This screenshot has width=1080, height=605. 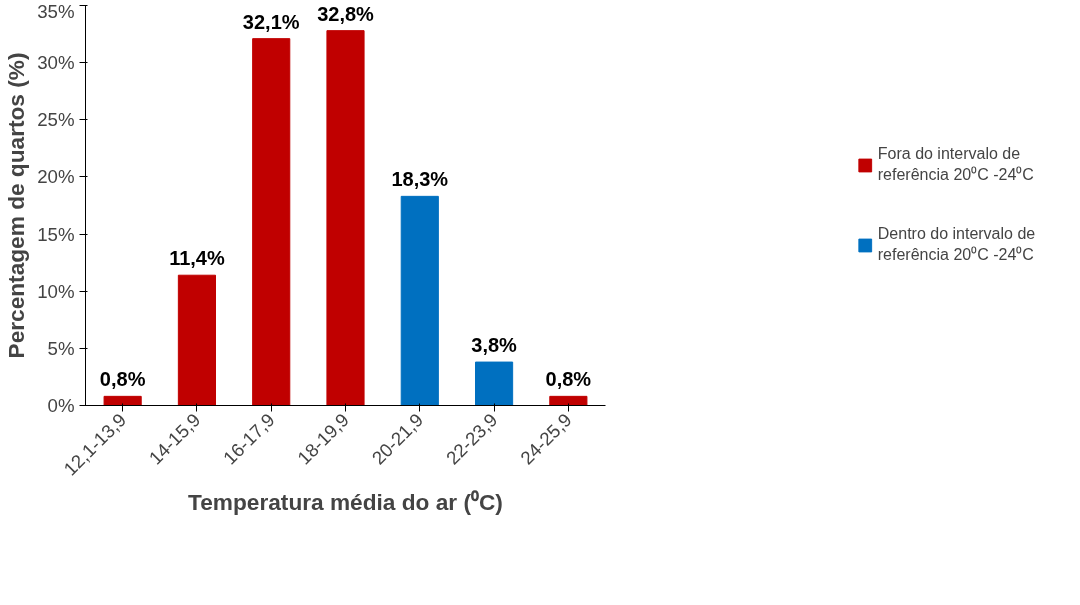 I want to click on legend-label: Dentro do intervalo de referência 20⁰C -24⁰C, so click(x=956, y=245).